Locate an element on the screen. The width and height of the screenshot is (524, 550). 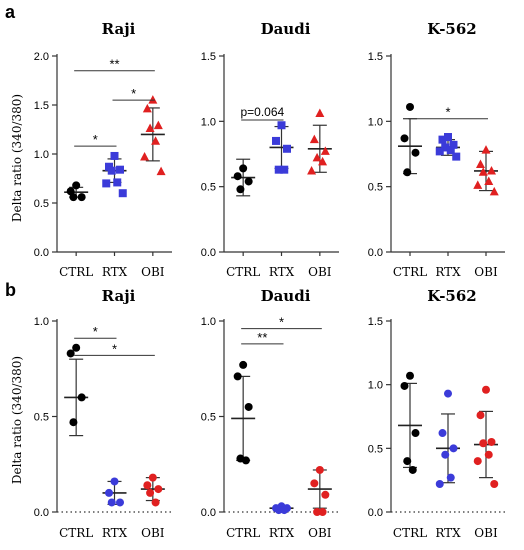
chart-panel-b-k-562: K-562 0.0 0.5 1.0 1.5 CTRL RTX OBI is located at coordinates (436, 413).